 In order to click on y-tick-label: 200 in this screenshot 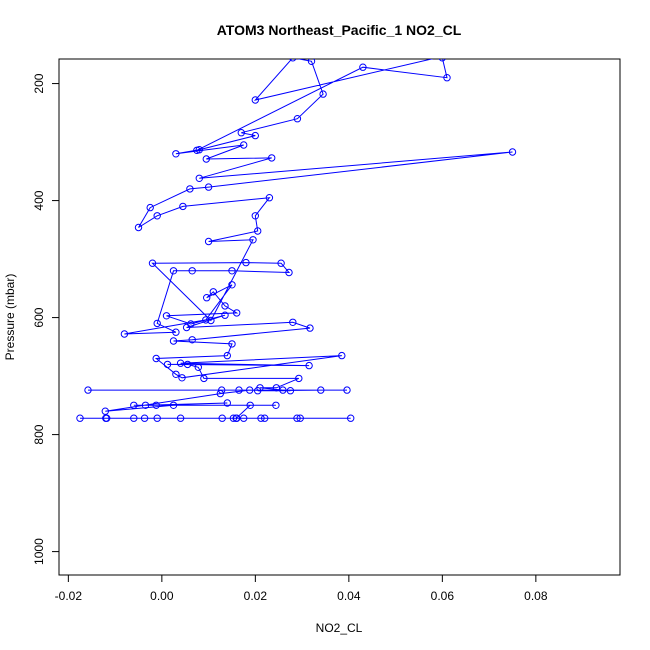, I will do `click(39, 83)`.